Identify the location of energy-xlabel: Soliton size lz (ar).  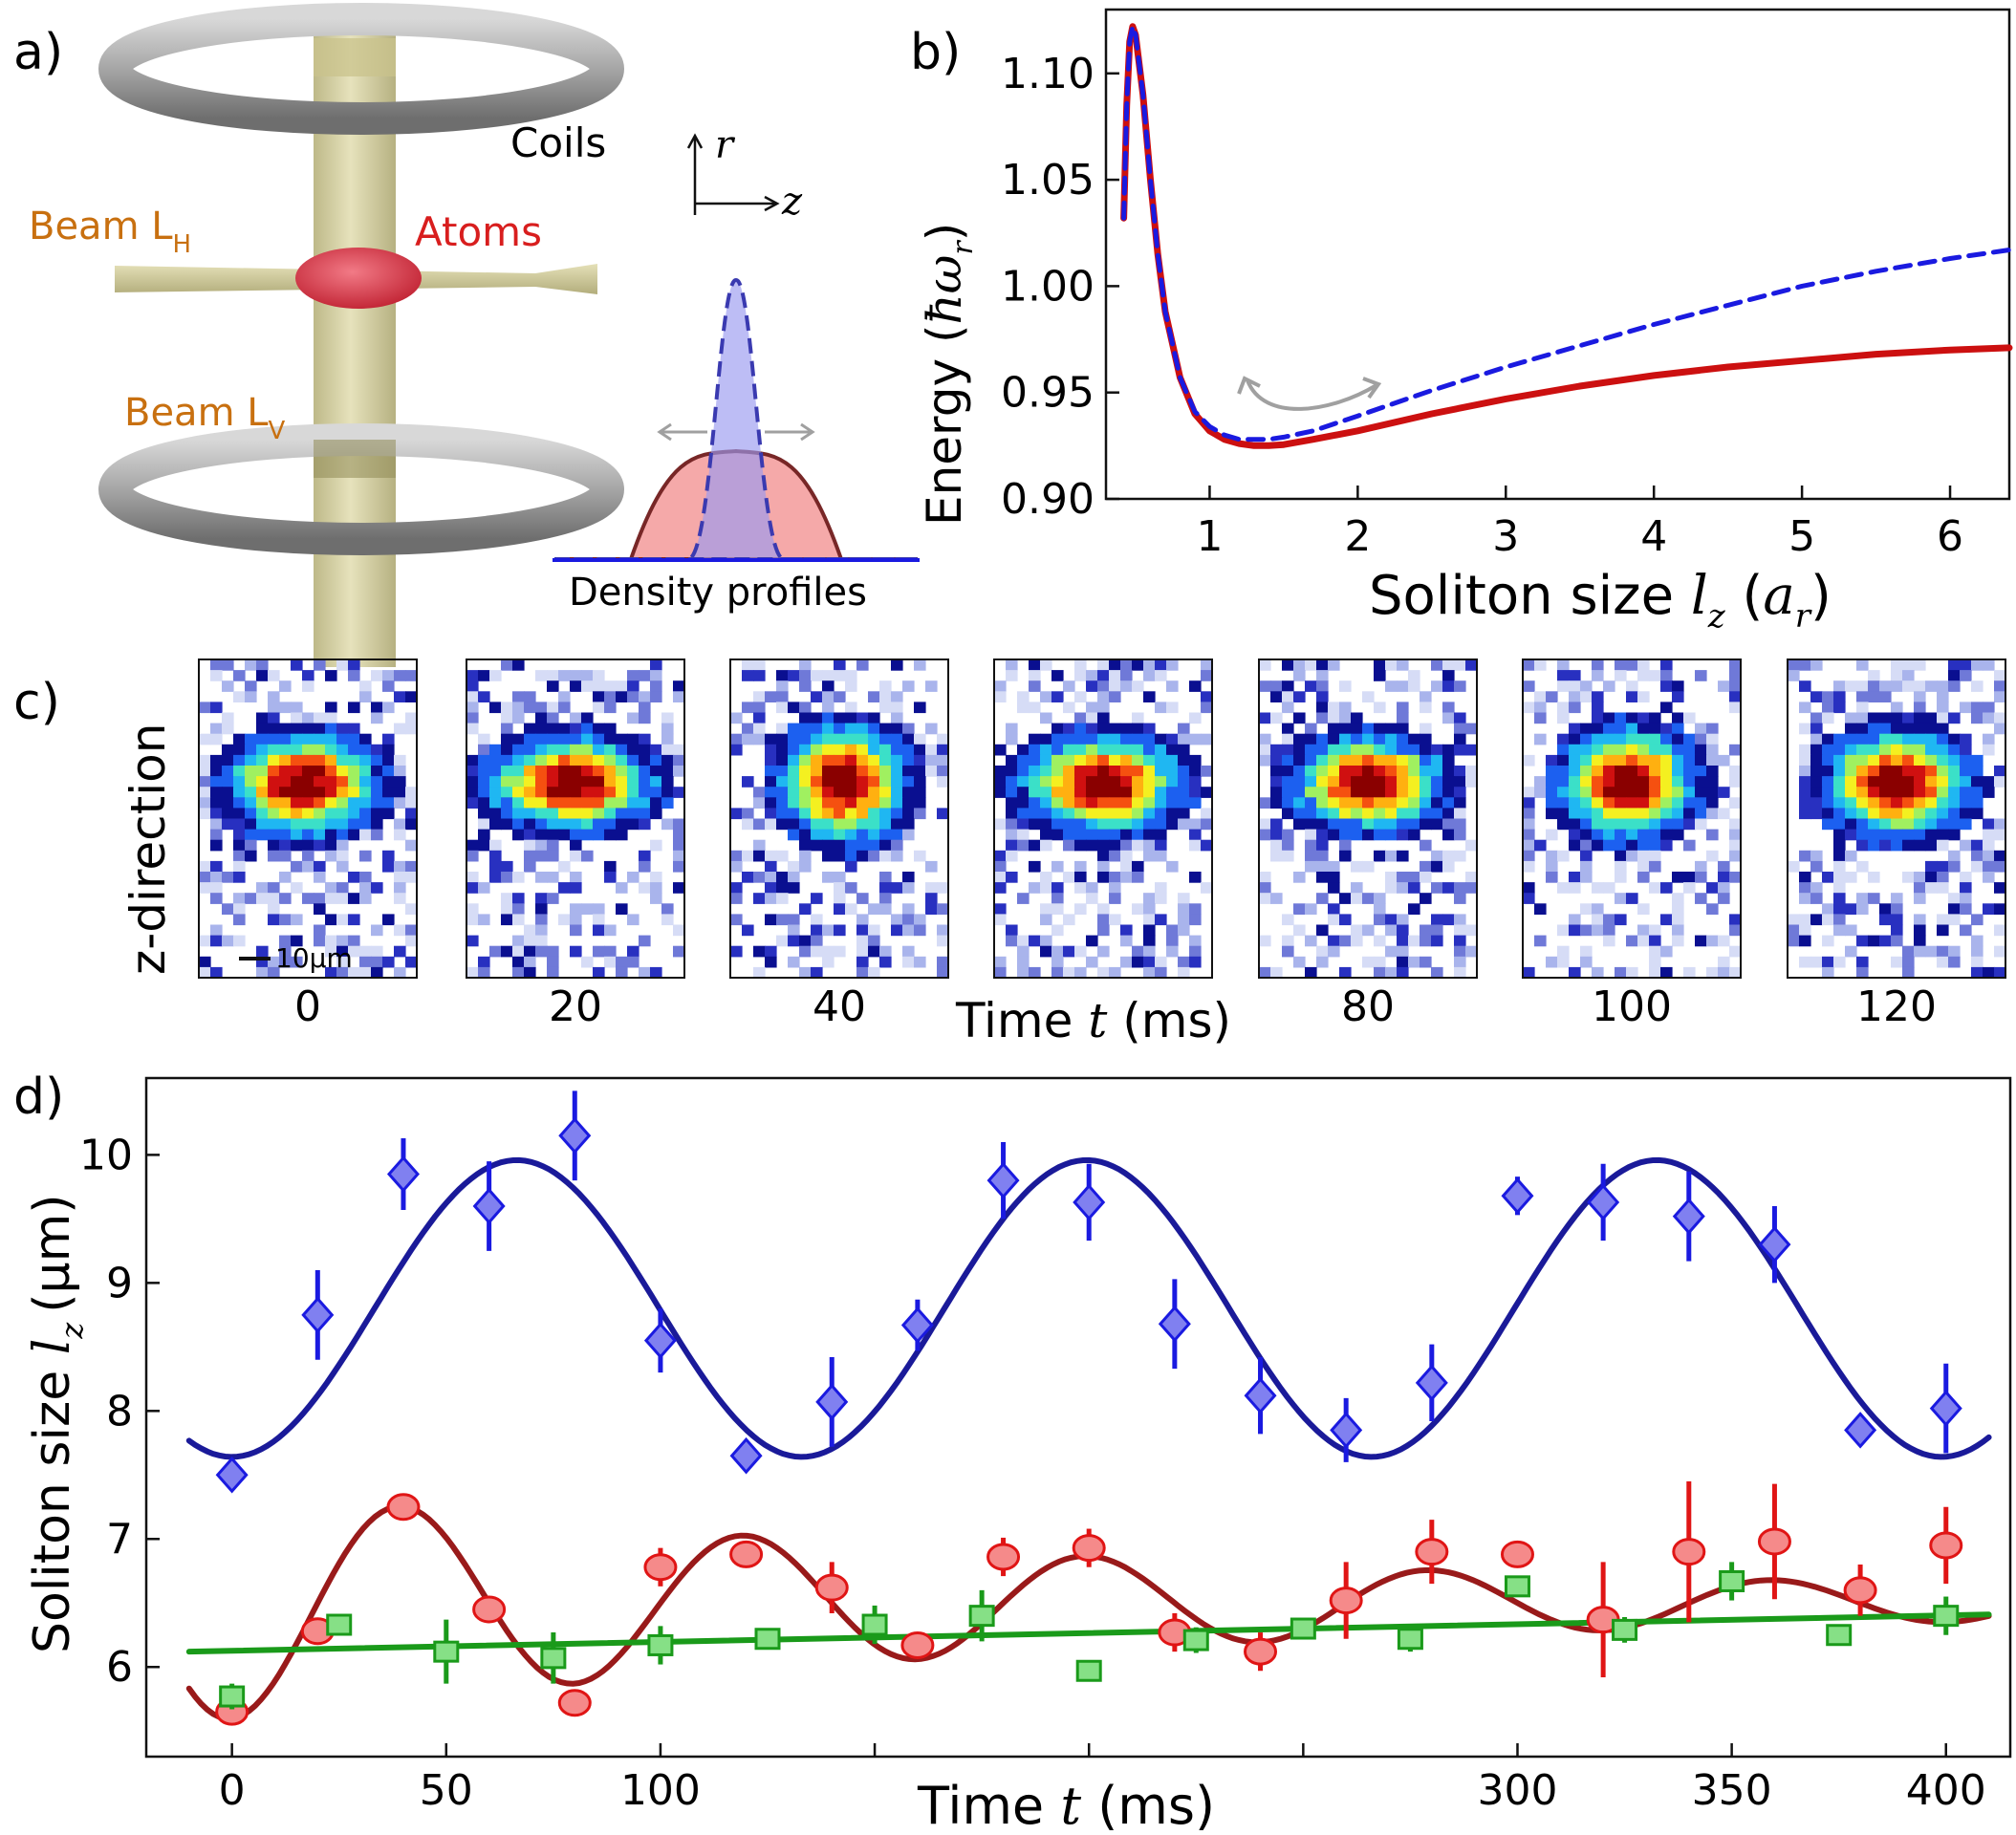
(1600, 600).